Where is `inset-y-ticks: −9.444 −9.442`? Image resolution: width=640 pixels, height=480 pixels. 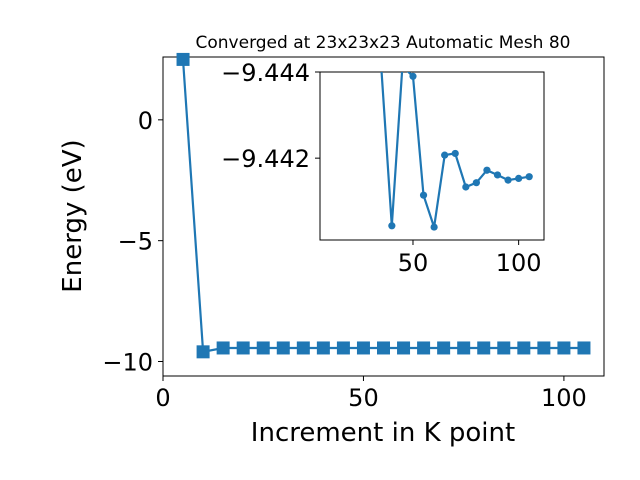 inset-y-ticks: −9.444 −9.442 is located at coordinates (270, 116).